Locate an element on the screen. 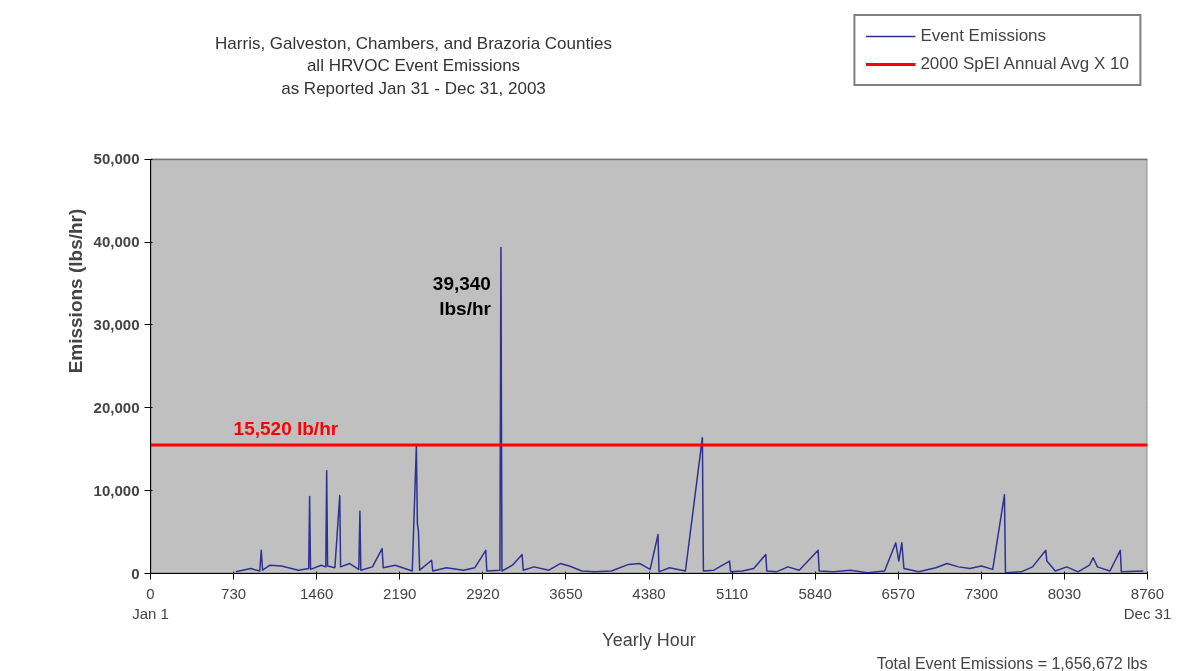 The image size is (1181, 671). annotation: 15,520 lb/hr is located at coordinates (286, 428).